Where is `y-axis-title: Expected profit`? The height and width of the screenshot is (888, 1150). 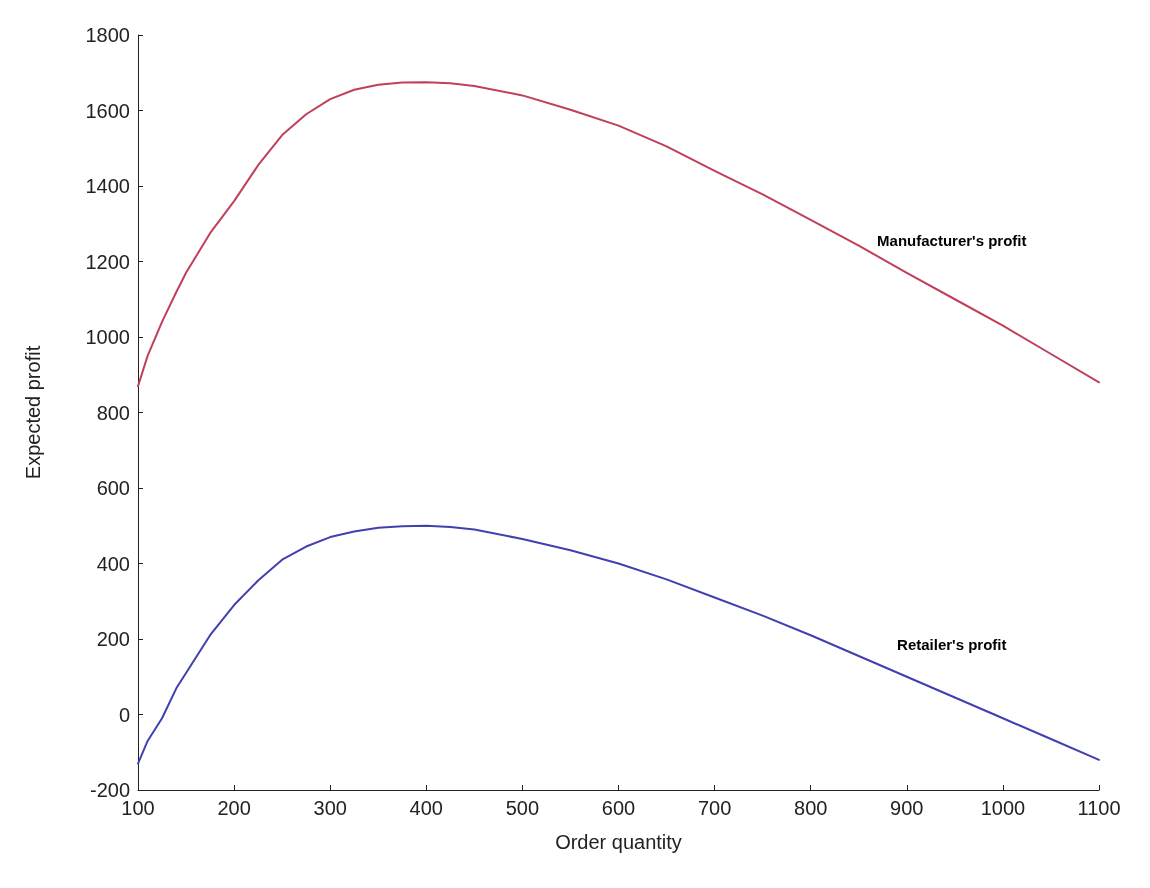 y-axis-title: Expected profit is located at coordinates (33, 412).